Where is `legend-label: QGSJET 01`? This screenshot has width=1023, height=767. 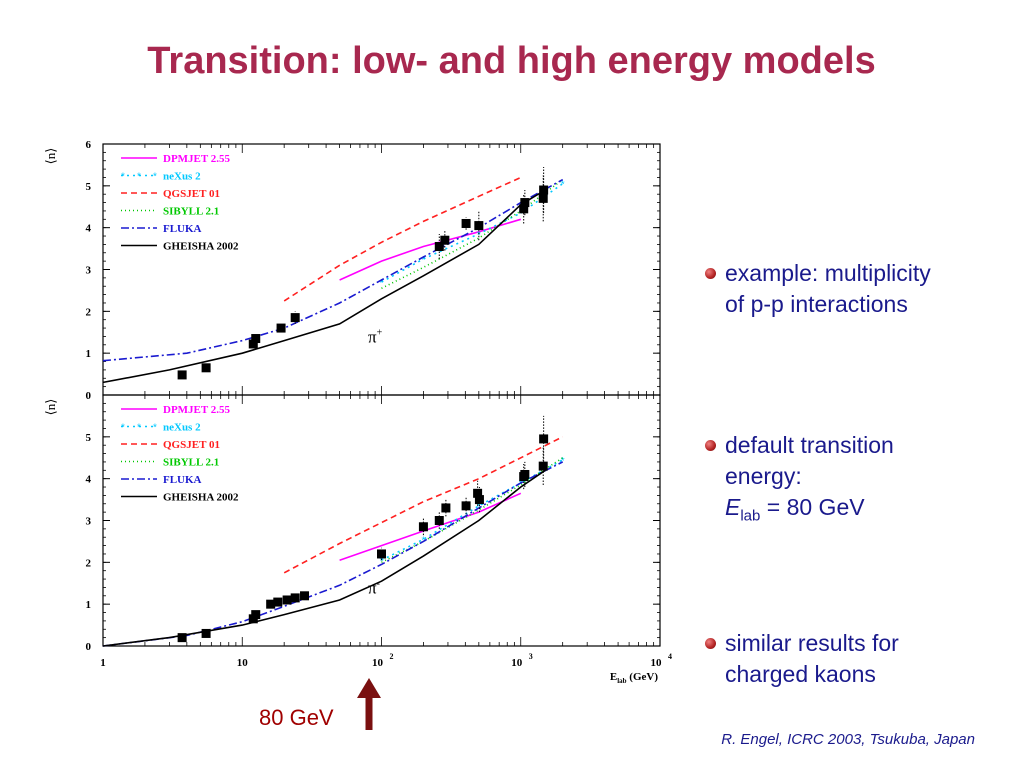
legend-label: QGSJET 01 is located at coordinates (191, 194).